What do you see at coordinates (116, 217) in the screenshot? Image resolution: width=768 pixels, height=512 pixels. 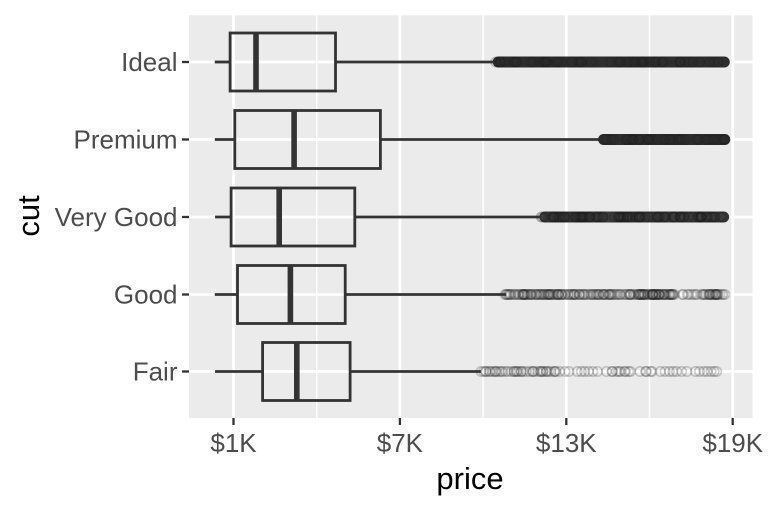 I see `svg-text: Very Good` at bounding box center [116, 217].